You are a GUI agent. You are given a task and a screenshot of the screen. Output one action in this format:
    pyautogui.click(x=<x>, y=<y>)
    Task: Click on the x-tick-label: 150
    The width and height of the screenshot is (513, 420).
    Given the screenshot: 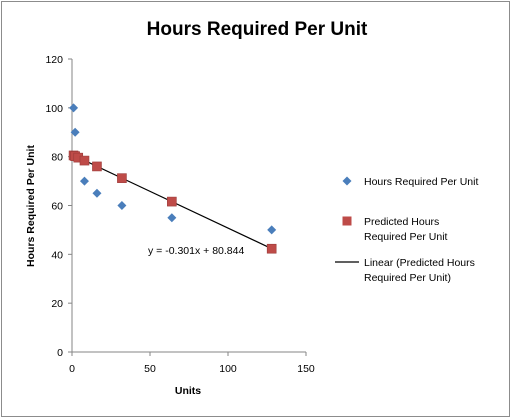 What is the action you would take?
    pyautogui.click(x=306, y=369)
    